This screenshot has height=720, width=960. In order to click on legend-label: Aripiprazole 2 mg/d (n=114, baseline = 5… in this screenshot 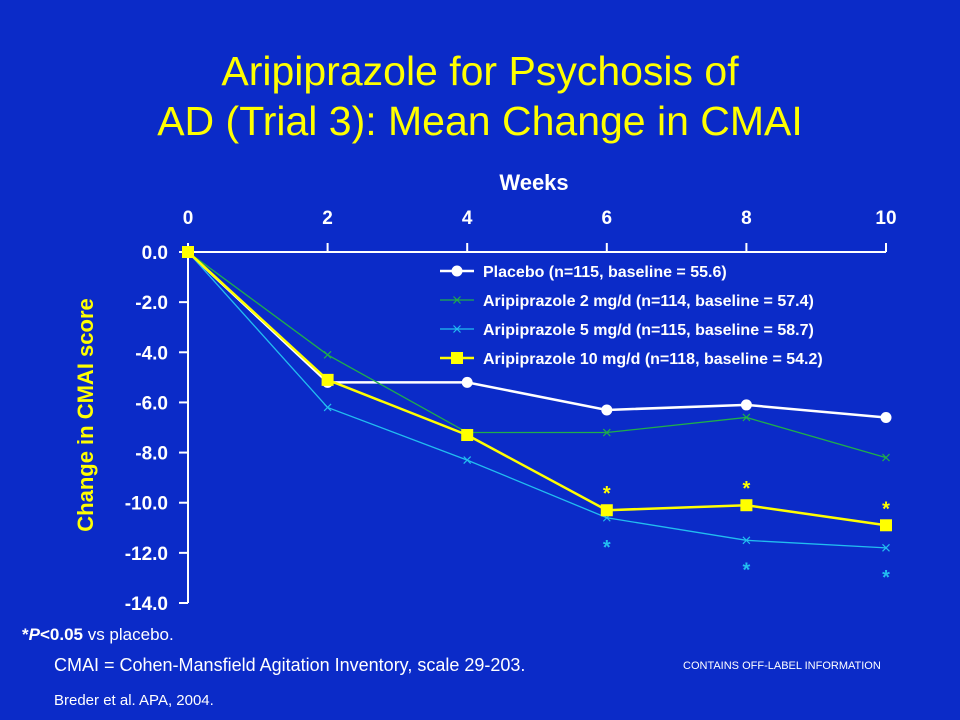, I will do `click(648, 301)`.